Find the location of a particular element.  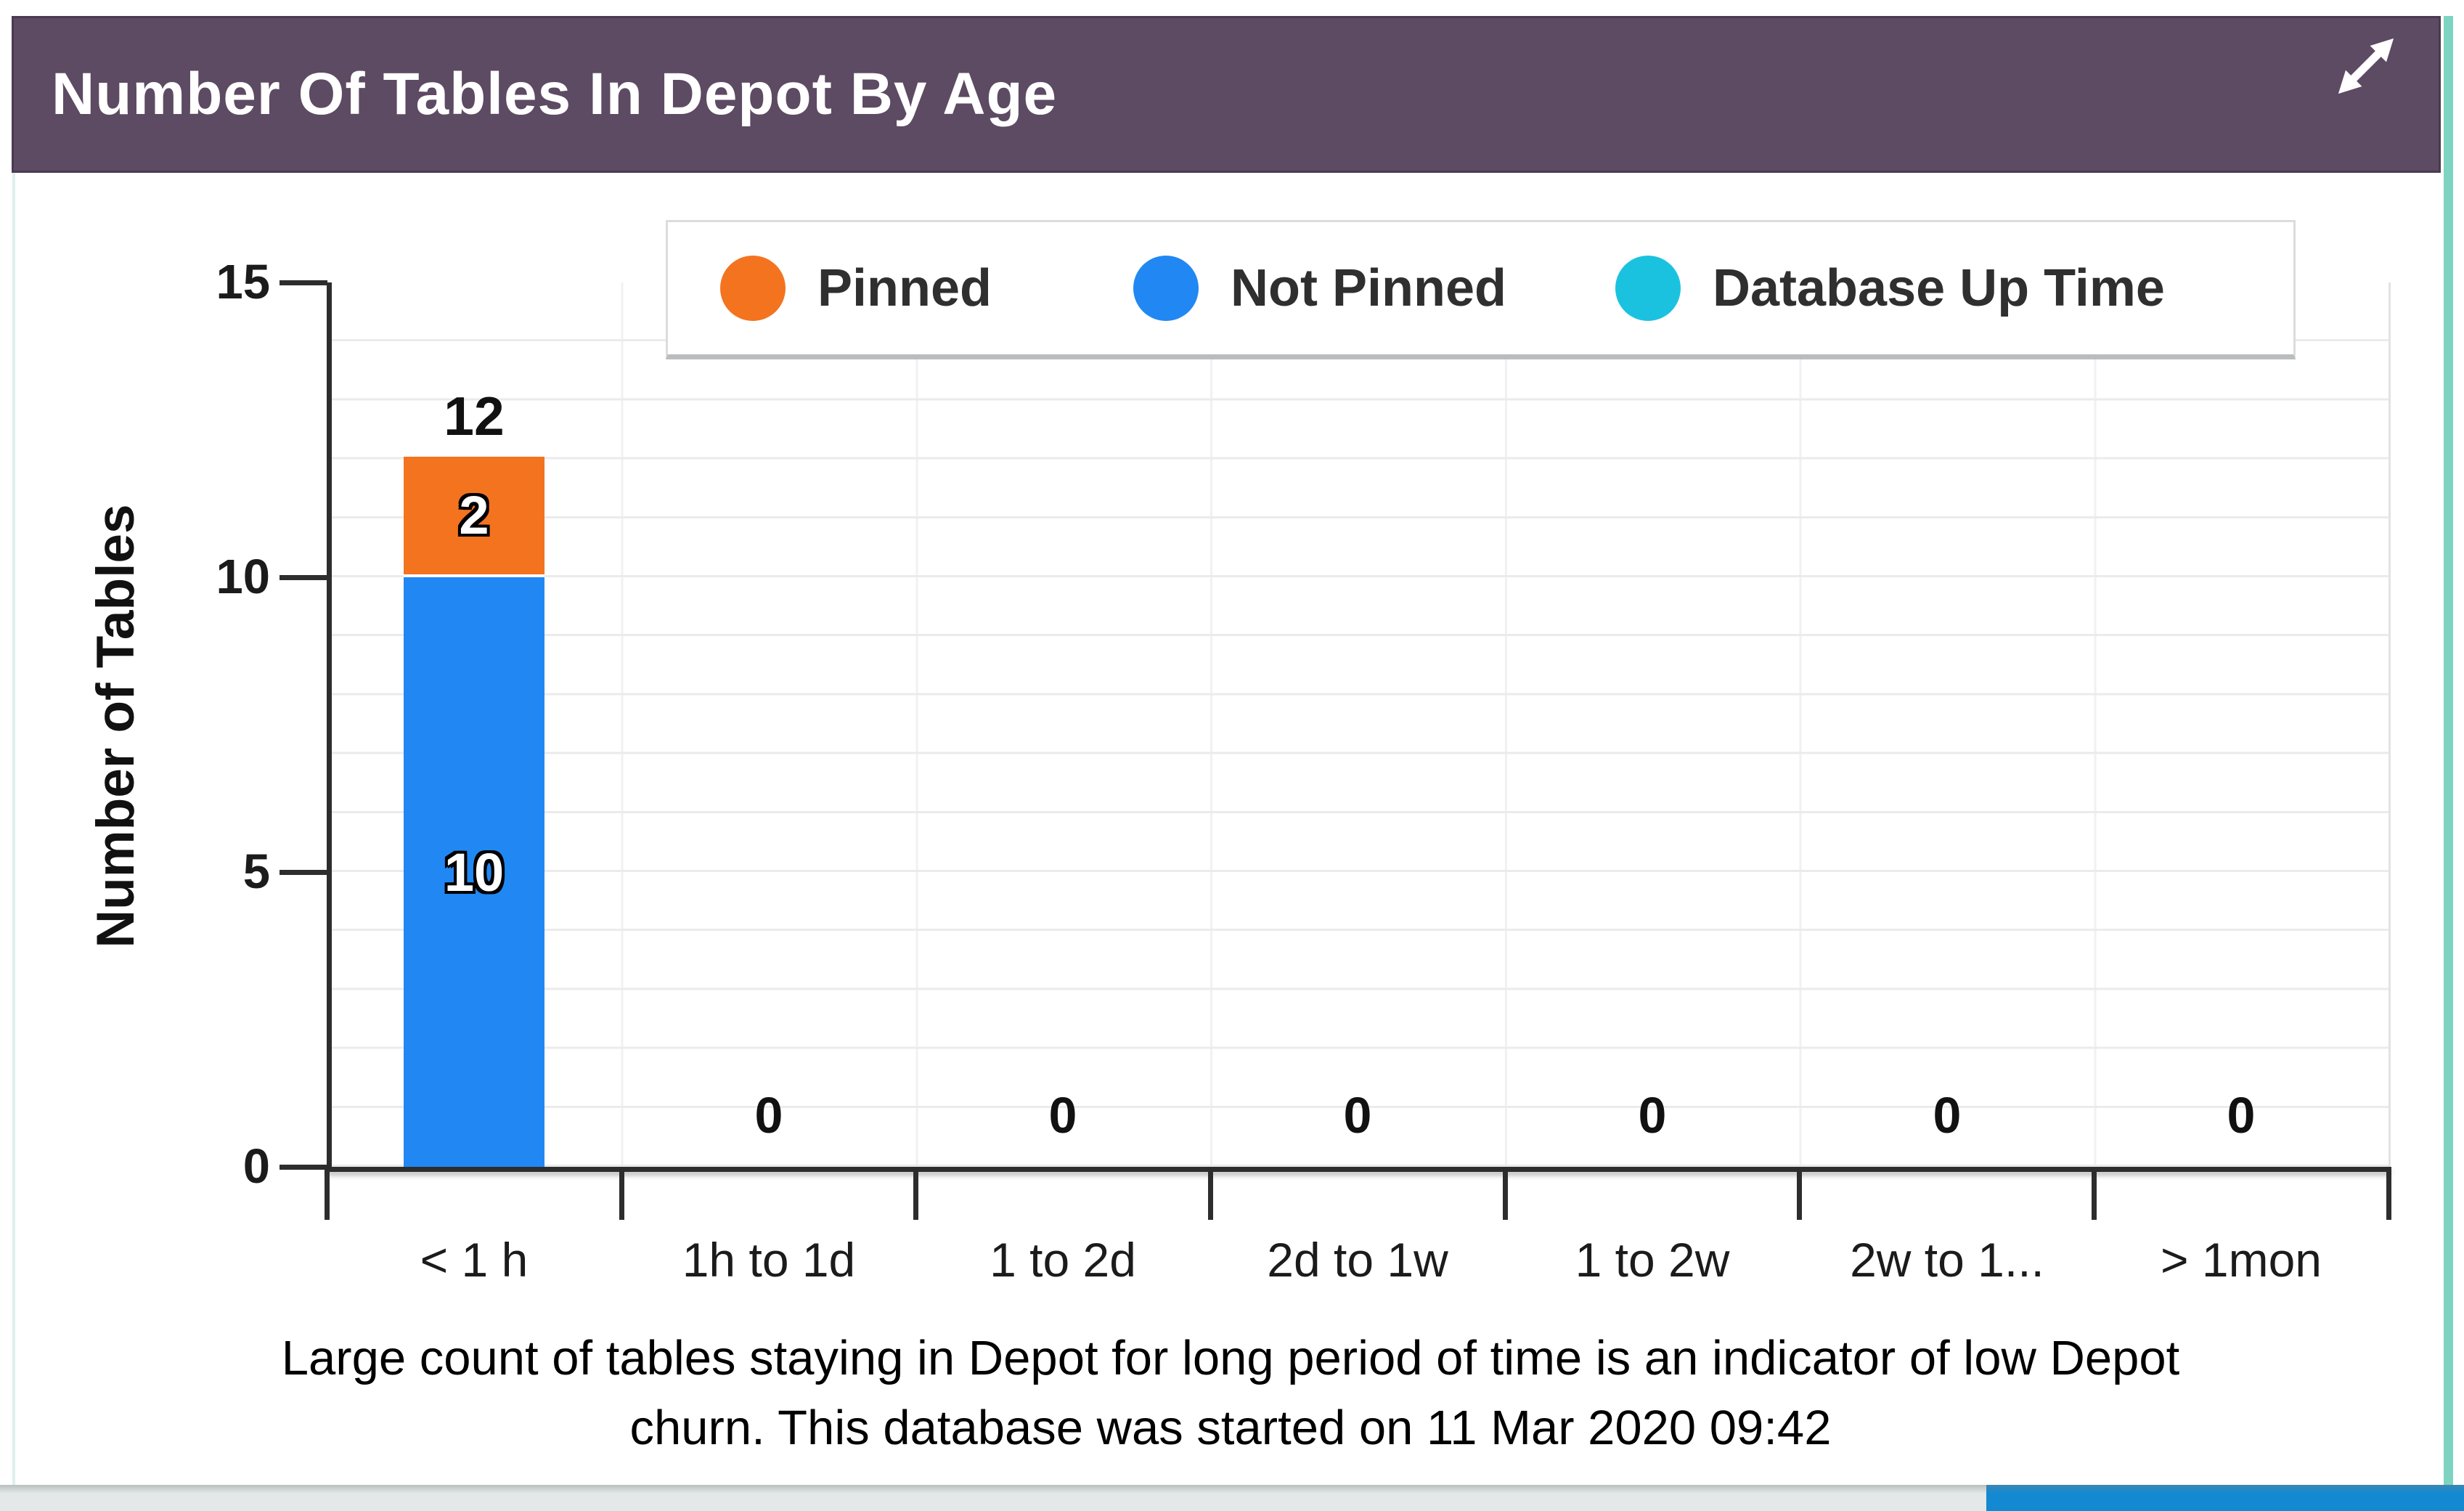

plot-right-gridline is located at coordinates (2389, 724).